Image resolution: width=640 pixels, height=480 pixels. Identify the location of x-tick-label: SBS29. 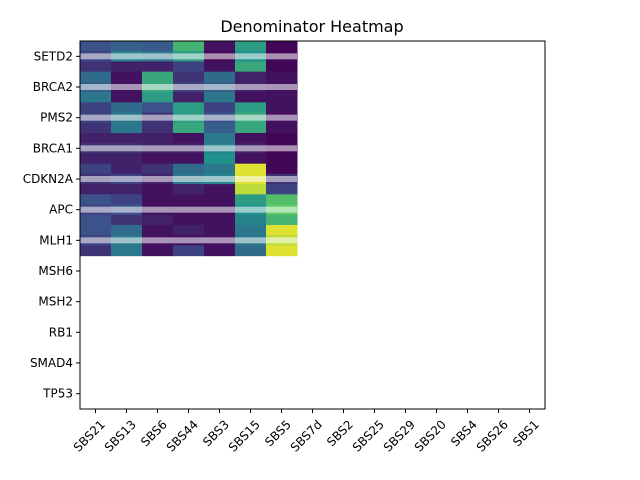
(399, 435).